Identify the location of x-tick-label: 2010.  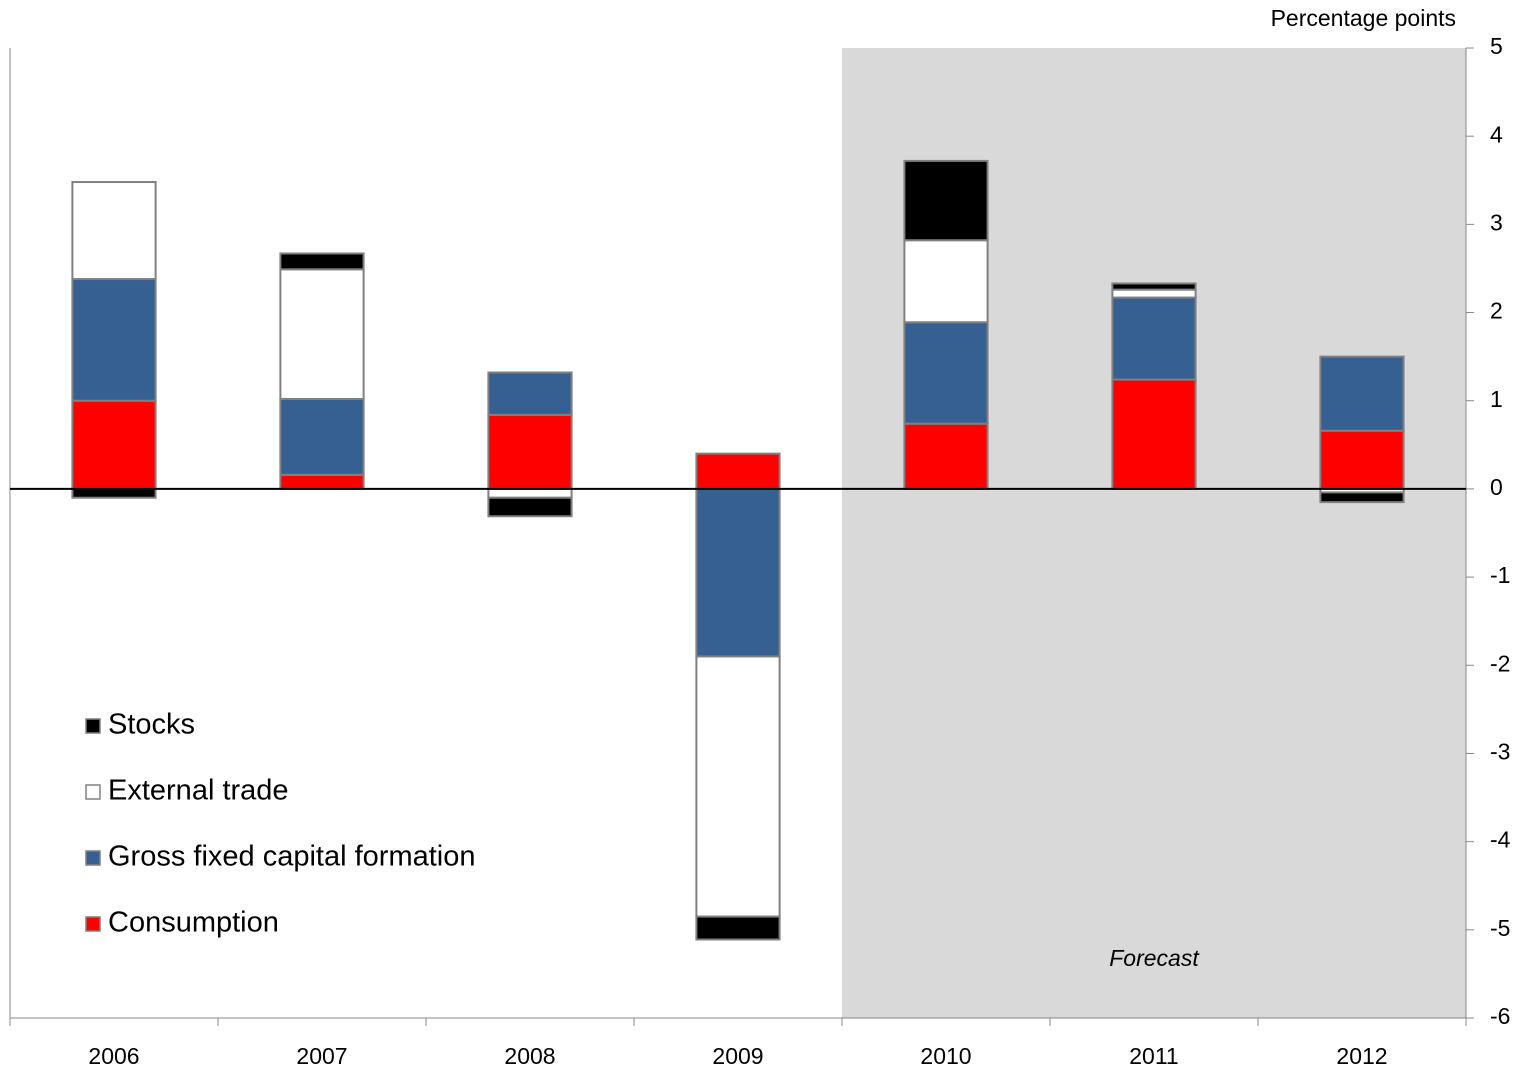
(945, 1056).